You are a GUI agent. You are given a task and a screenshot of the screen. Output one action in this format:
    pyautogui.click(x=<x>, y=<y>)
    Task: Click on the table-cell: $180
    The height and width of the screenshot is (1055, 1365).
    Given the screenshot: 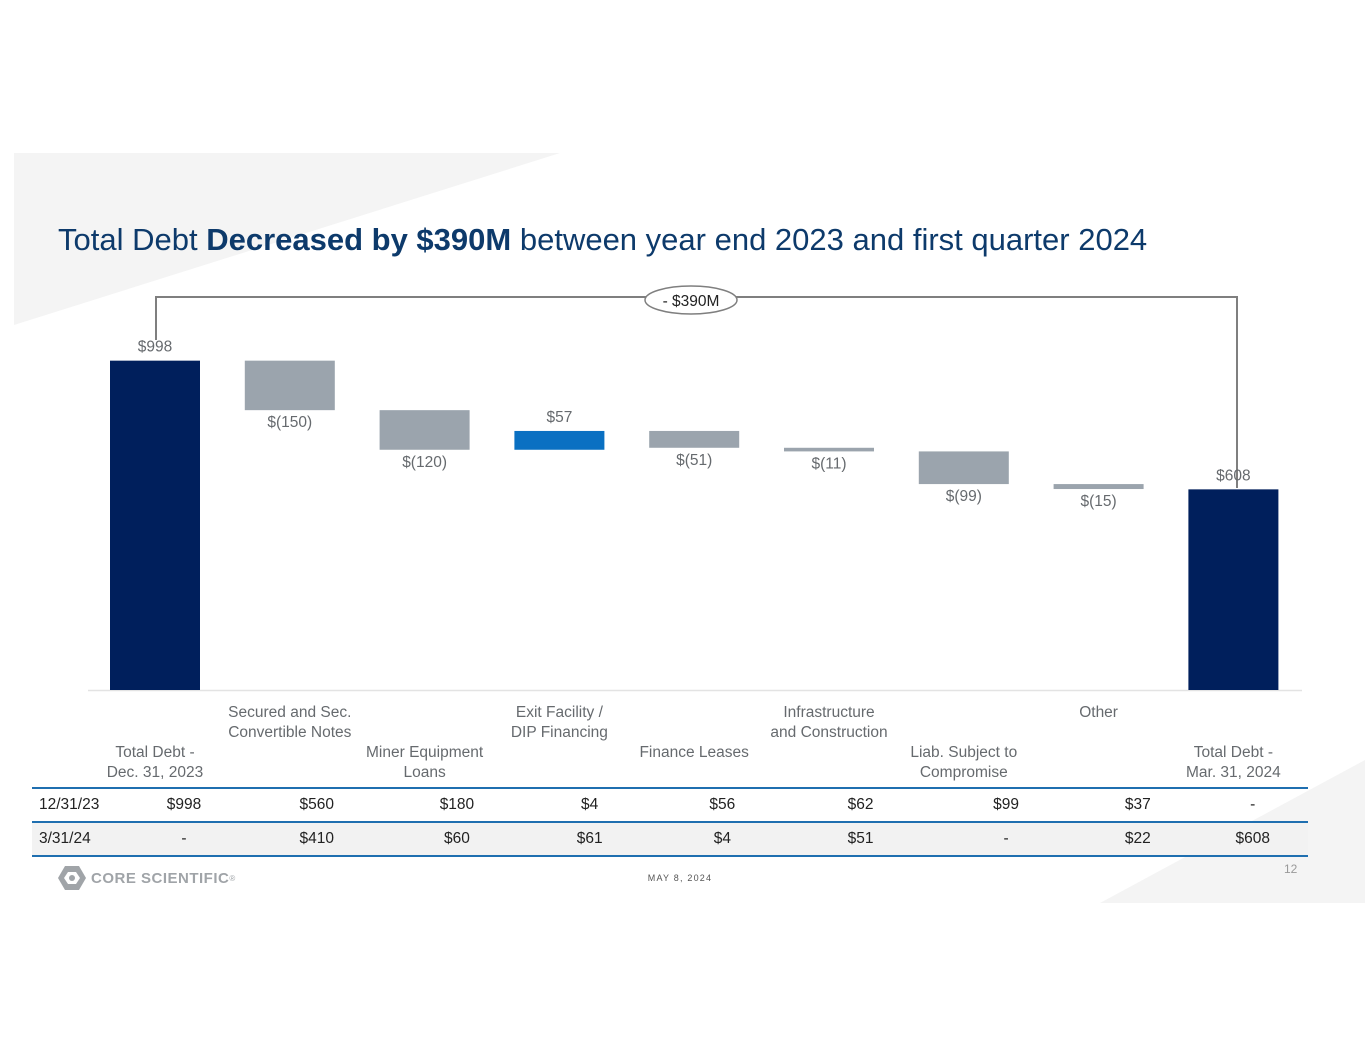 What is the action you would take?
    pyautogui.click(x=457, y=804)
    